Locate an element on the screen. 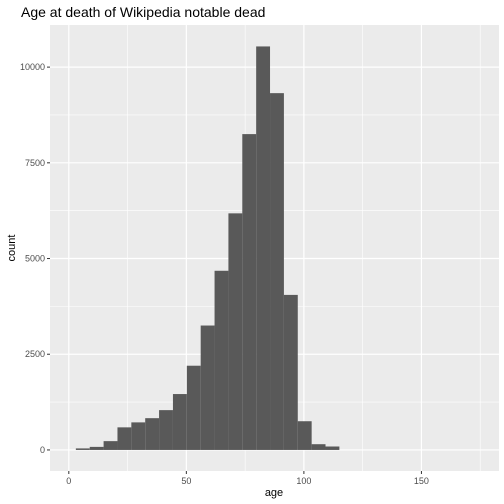 Image resolution: width=504 pixels, height=504 pixels. x-tick-label: 150 is located at coordinates (421, 481).